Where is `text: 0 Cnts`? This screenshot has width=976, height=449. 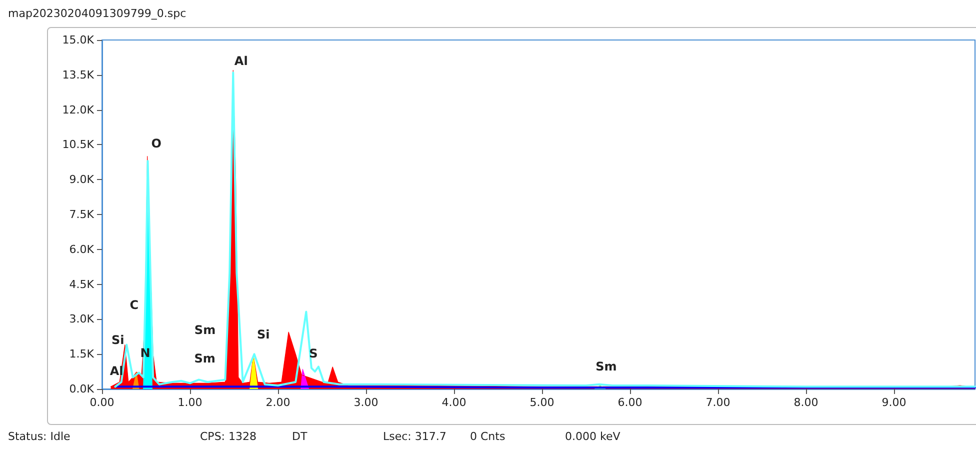 text: 0 Cnts is located at coordinates (488, 436).